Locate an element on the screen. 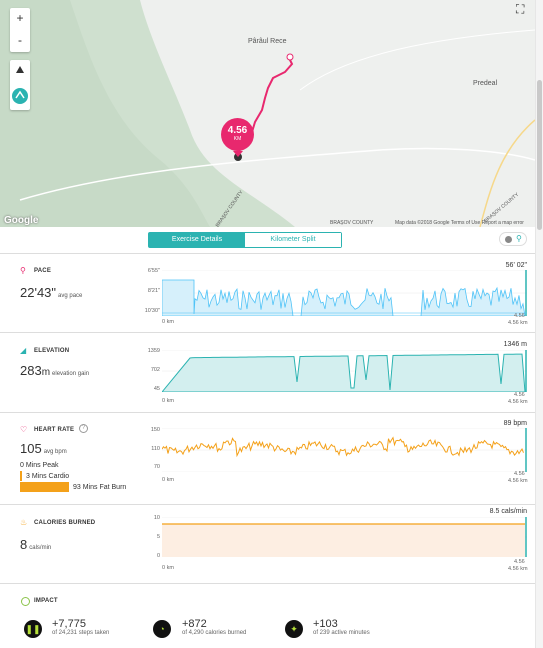 The image size is (543, 648). heart-rate-value: 105 avg bpm is located at coordinates (43, 448).